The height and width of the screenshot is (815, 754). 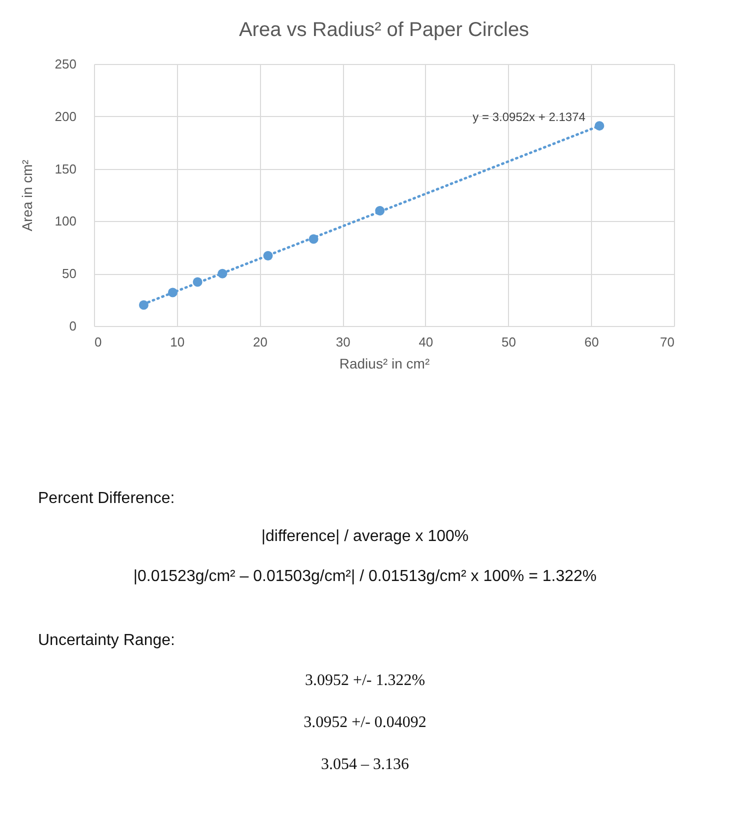 I want to click on y-tick-label: 100, so click(x=65, y=221).